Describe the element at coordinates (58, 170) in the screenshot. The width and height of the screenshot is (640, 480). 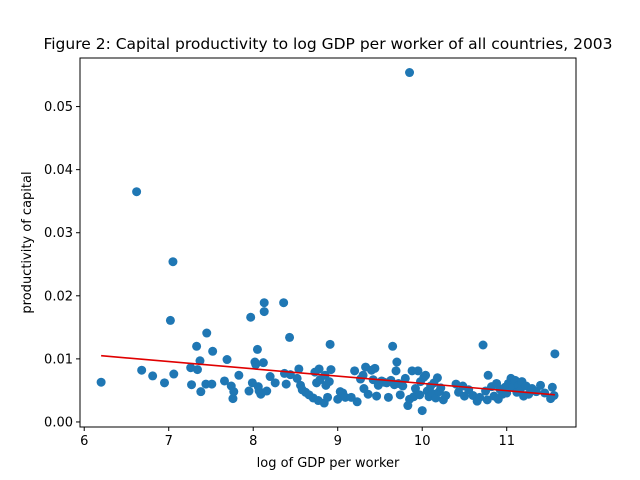
I see `y-tick-label: 0.04` at that location.